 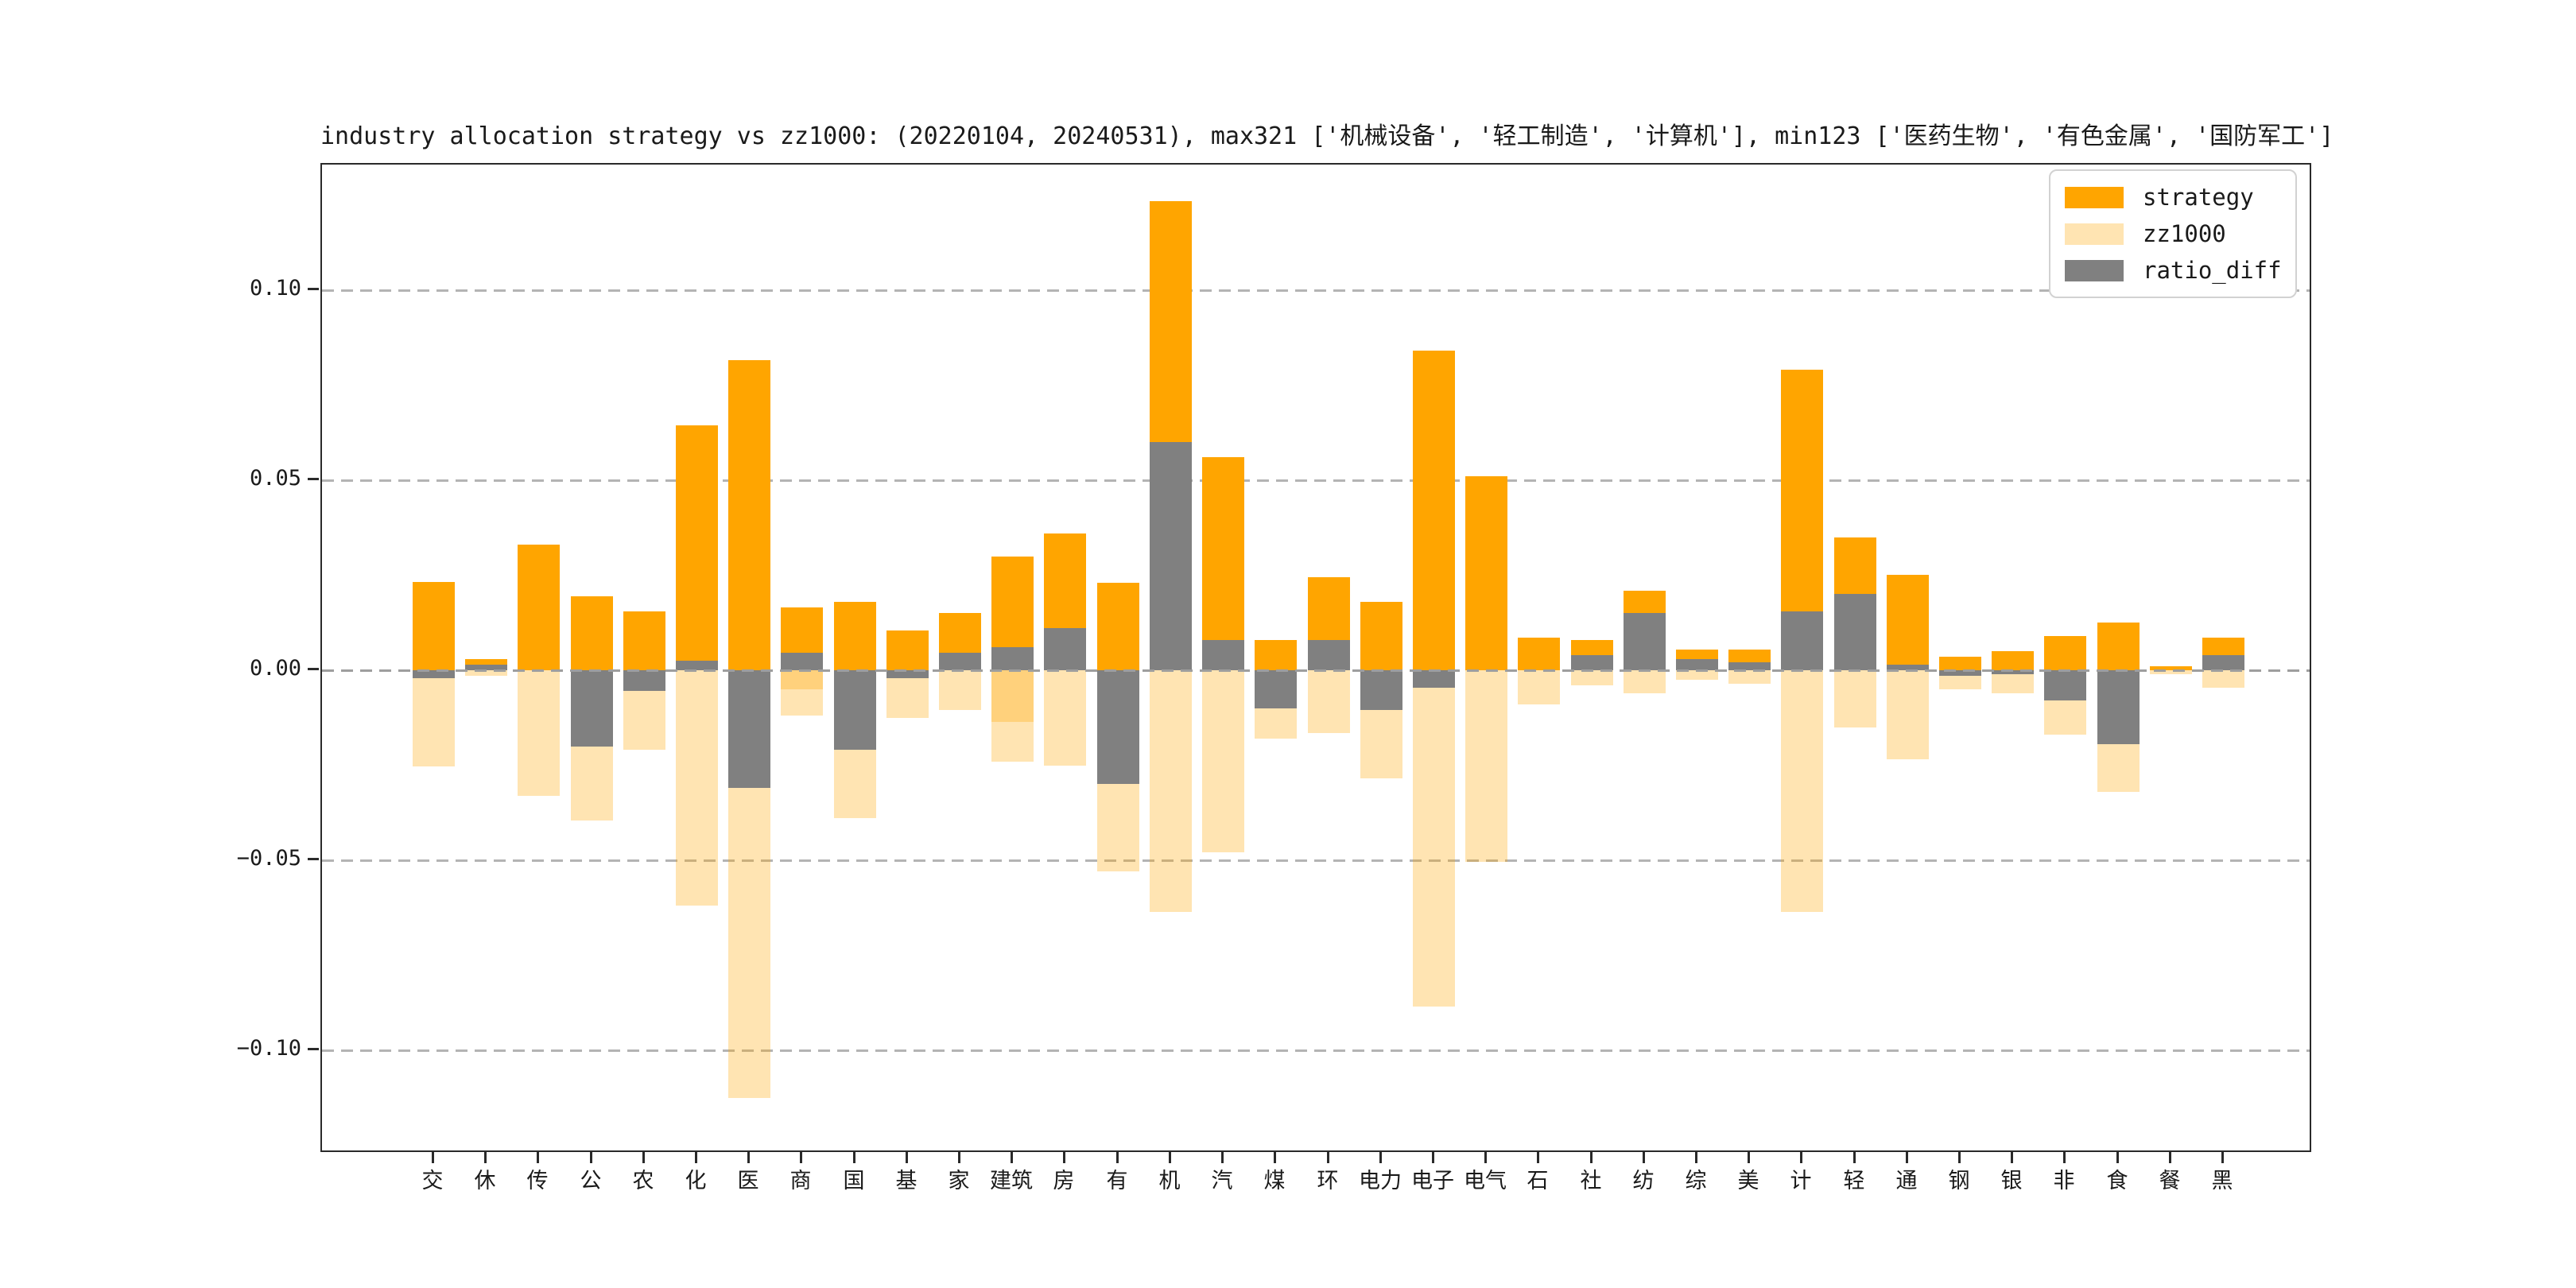 I want to click on x-tick-label: 黑, so click(x=2222, y=1181).